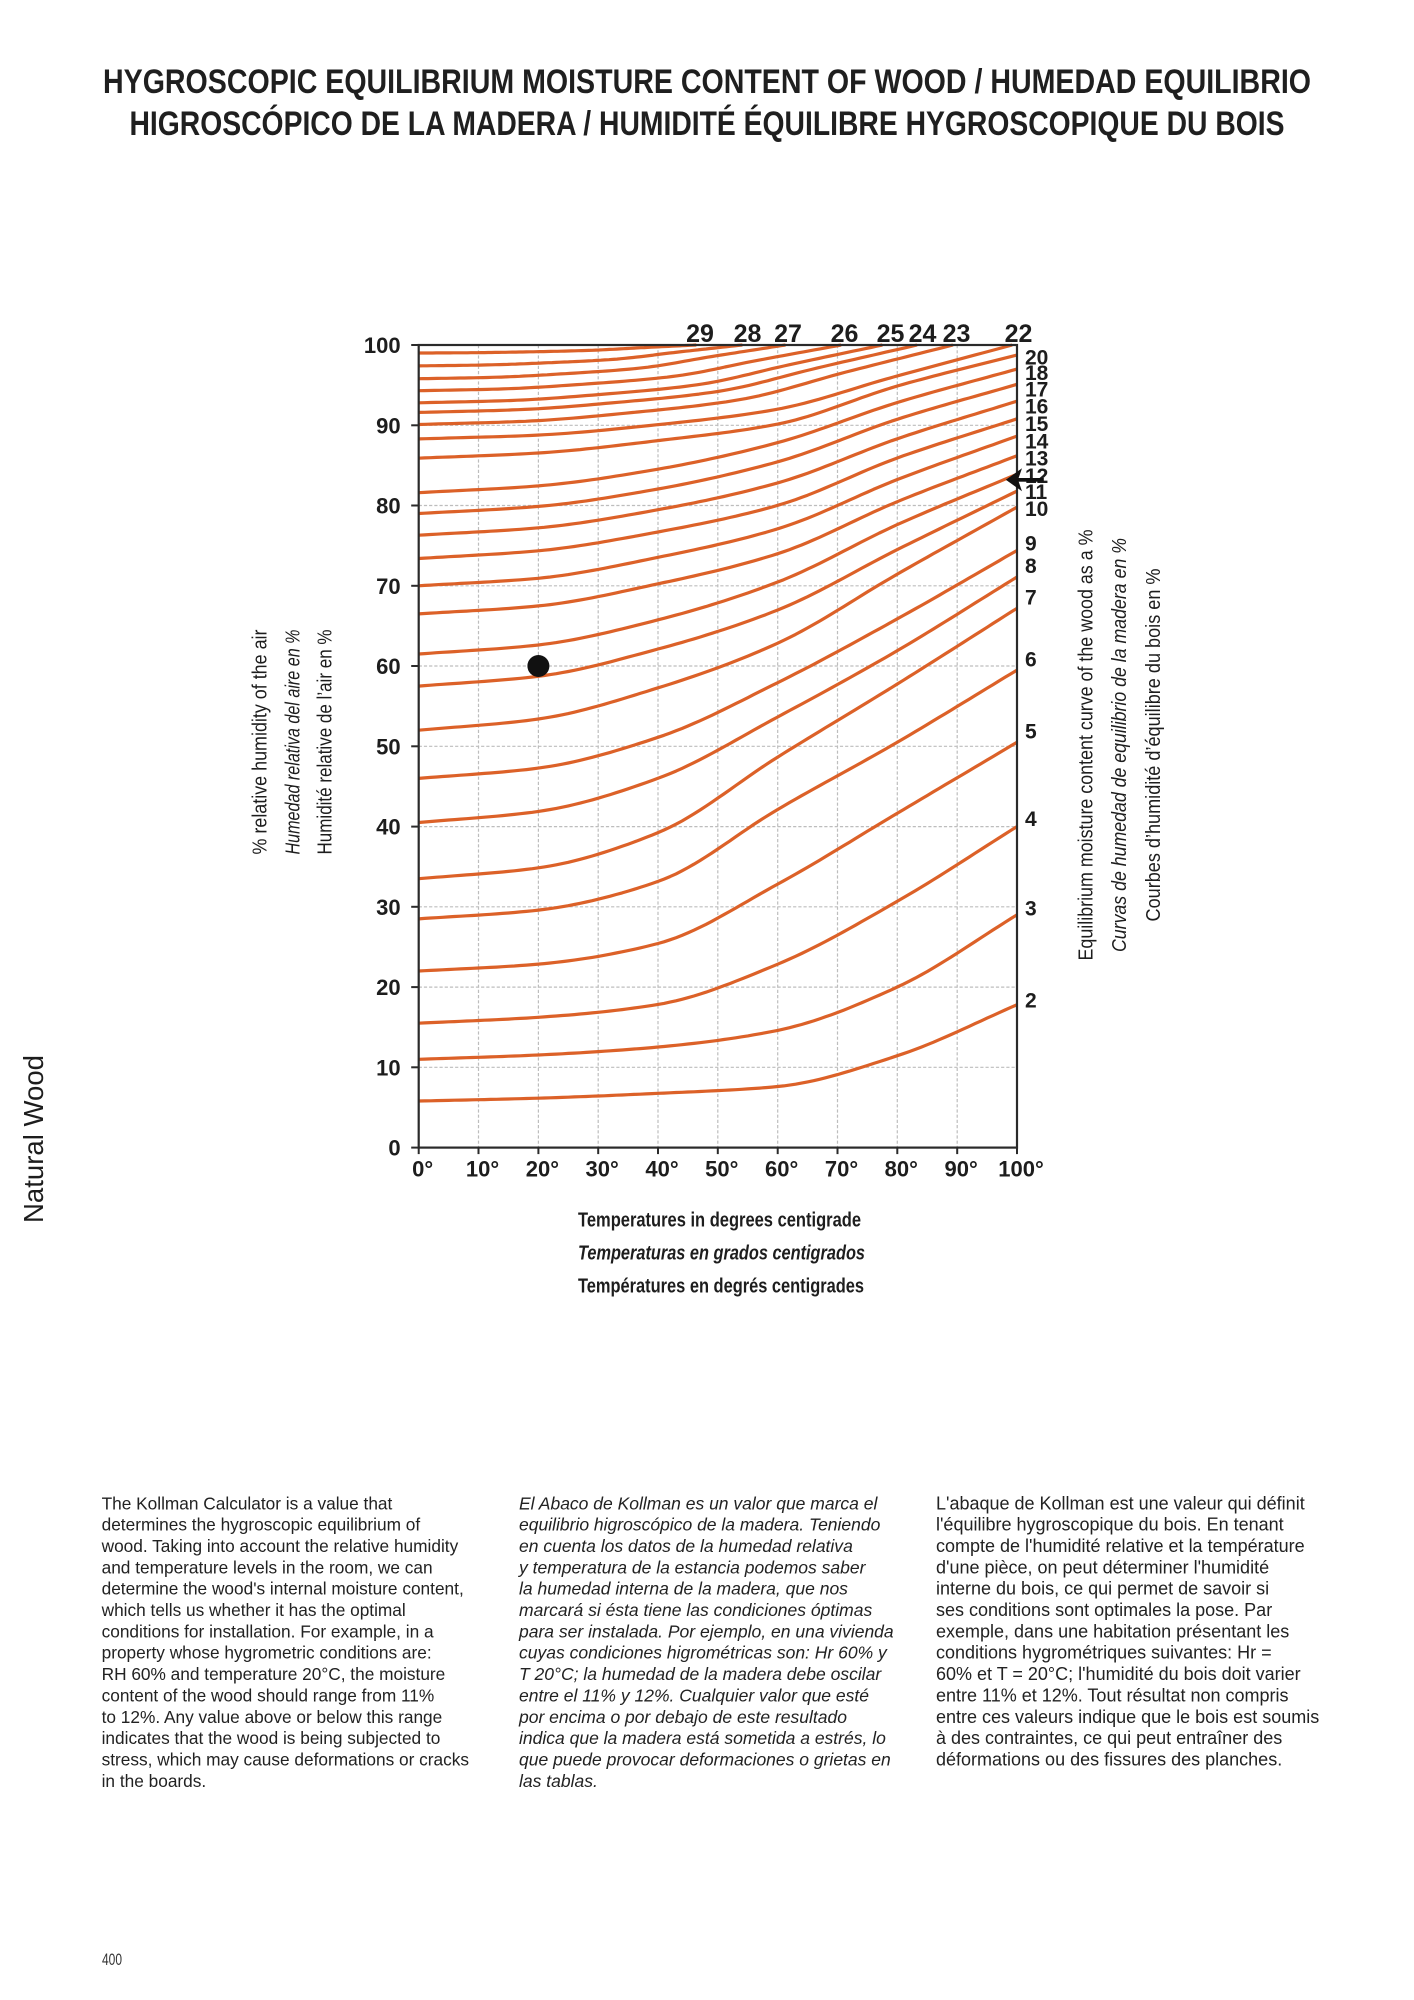  I want to click on svg-text: 400, so click(112, 1959).